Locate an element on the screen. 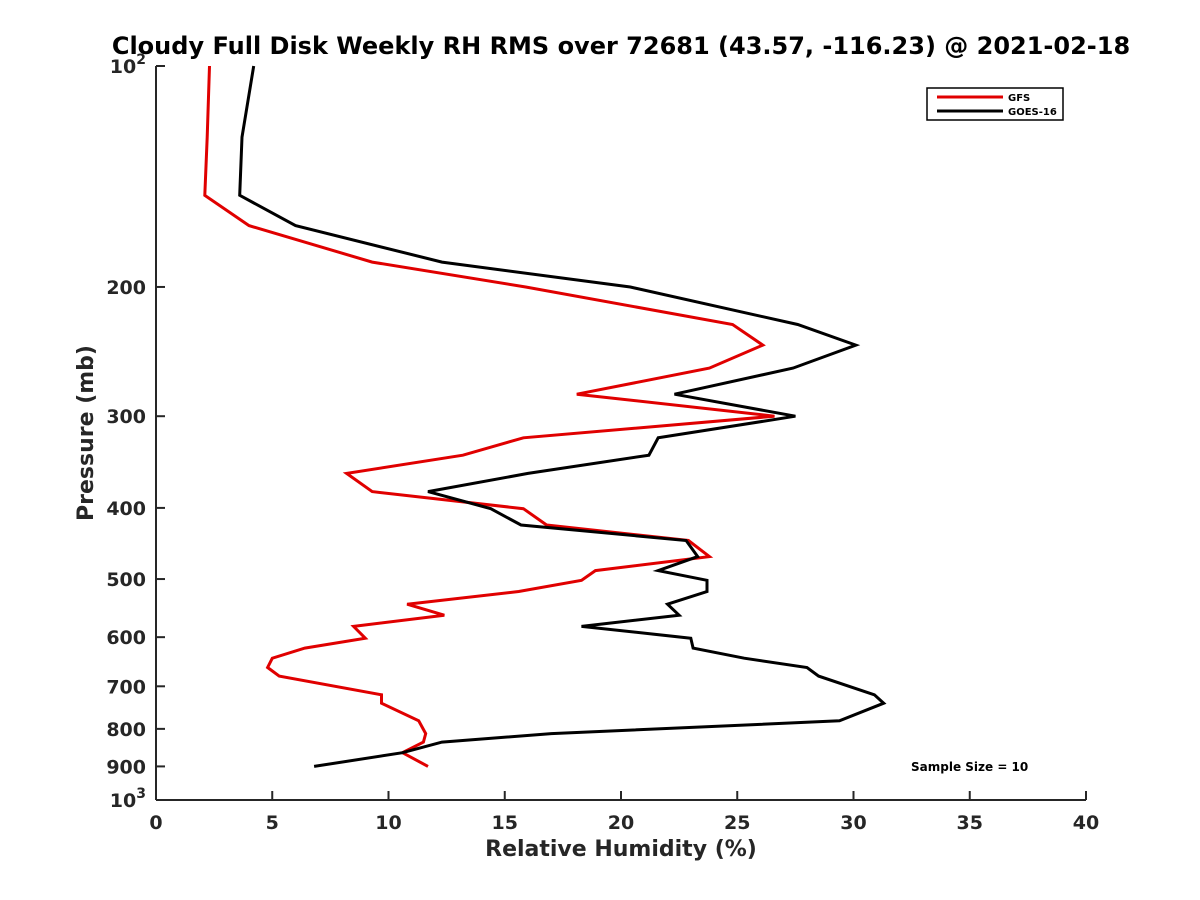 The width and height of the screenshot is (1200, 900). x-tick-label: 35 is located at coordinates (970, 823).